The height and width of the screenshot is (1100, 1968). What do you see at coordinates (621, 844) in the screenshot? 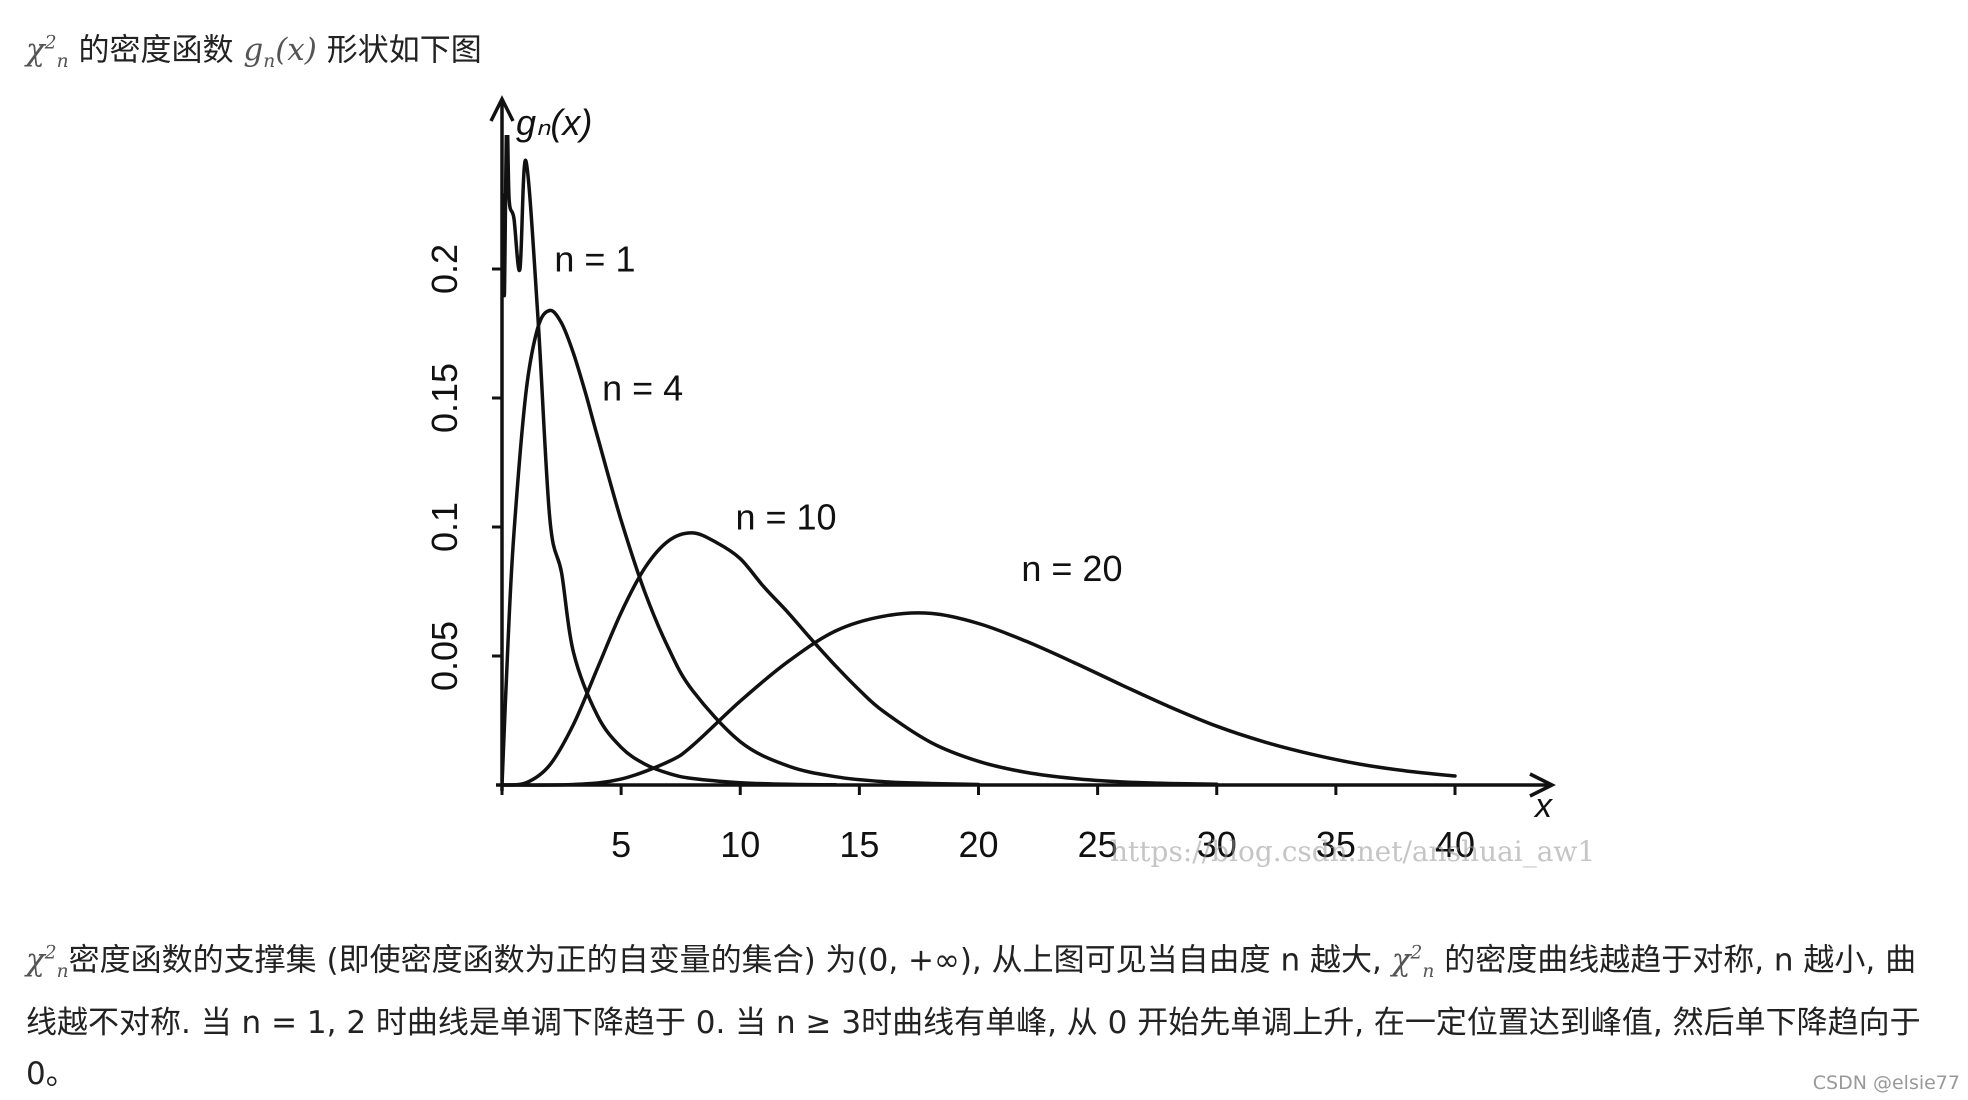
I see `x-tick-label-5: 5` at bounding box center [621, 844].